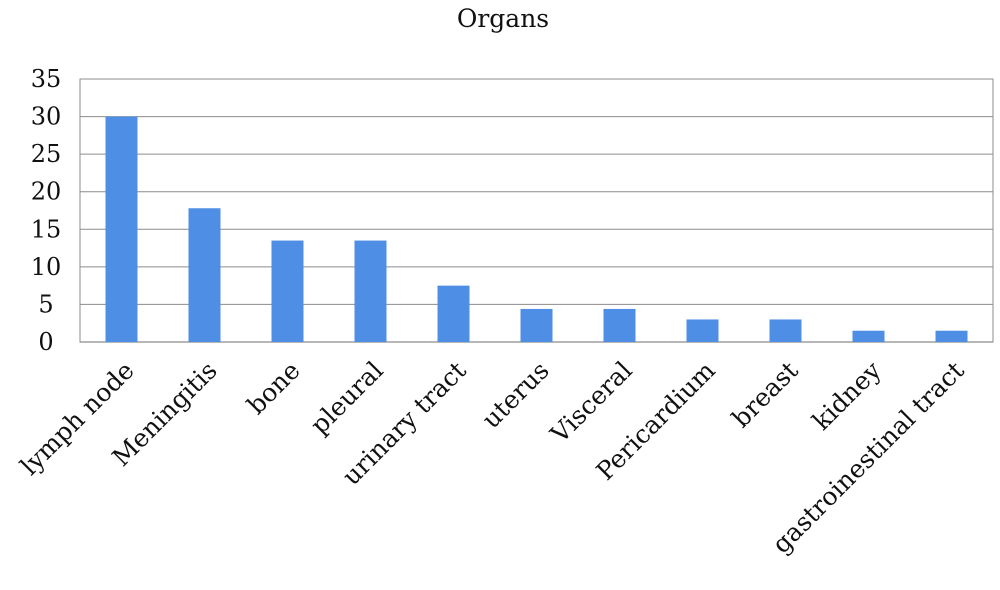 The height and width of the screenshot is (590, 1000). Describe the element at coordinates (45, 304) in the screenshot. I see `y-tick-label: 5` at that location.